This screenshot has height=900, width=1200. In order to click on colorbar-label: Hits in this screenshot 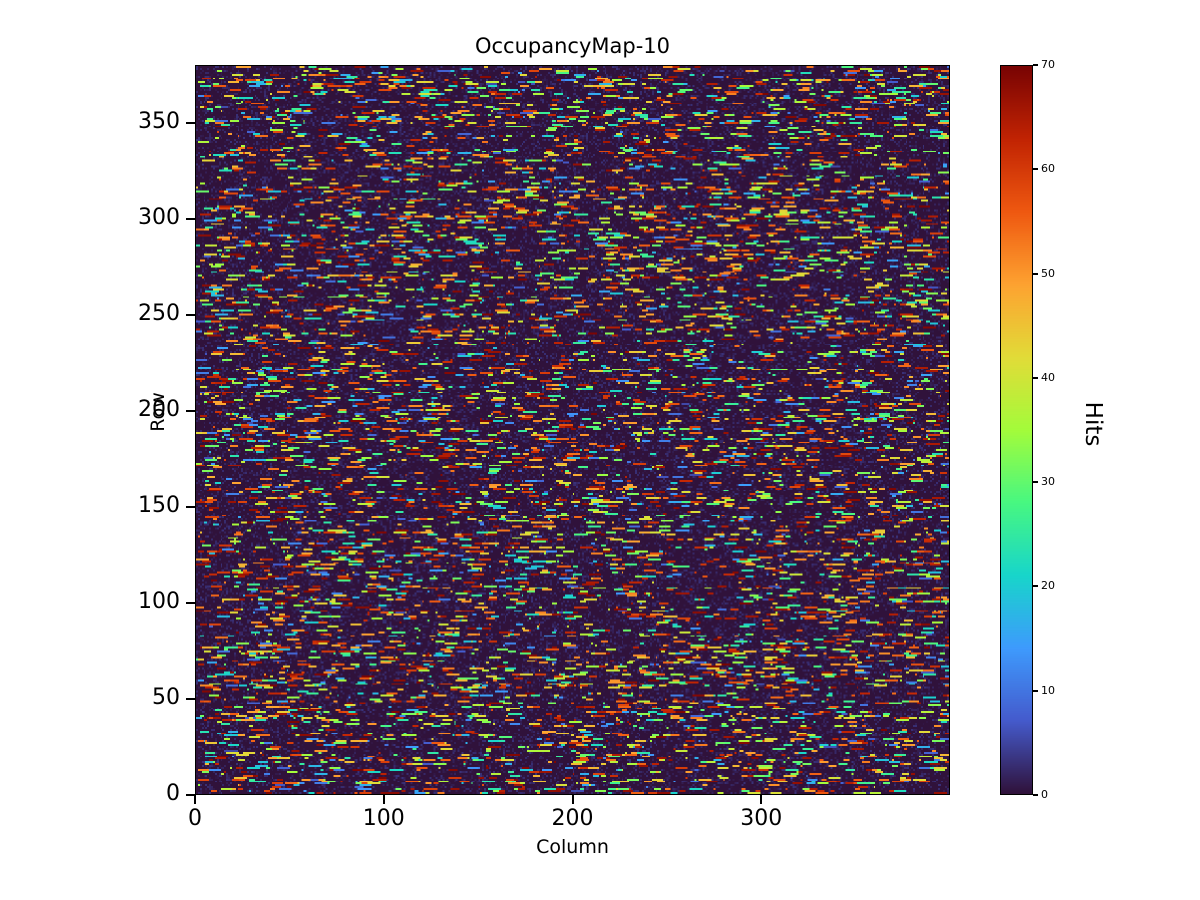, I will do `click(1093, 424)`.